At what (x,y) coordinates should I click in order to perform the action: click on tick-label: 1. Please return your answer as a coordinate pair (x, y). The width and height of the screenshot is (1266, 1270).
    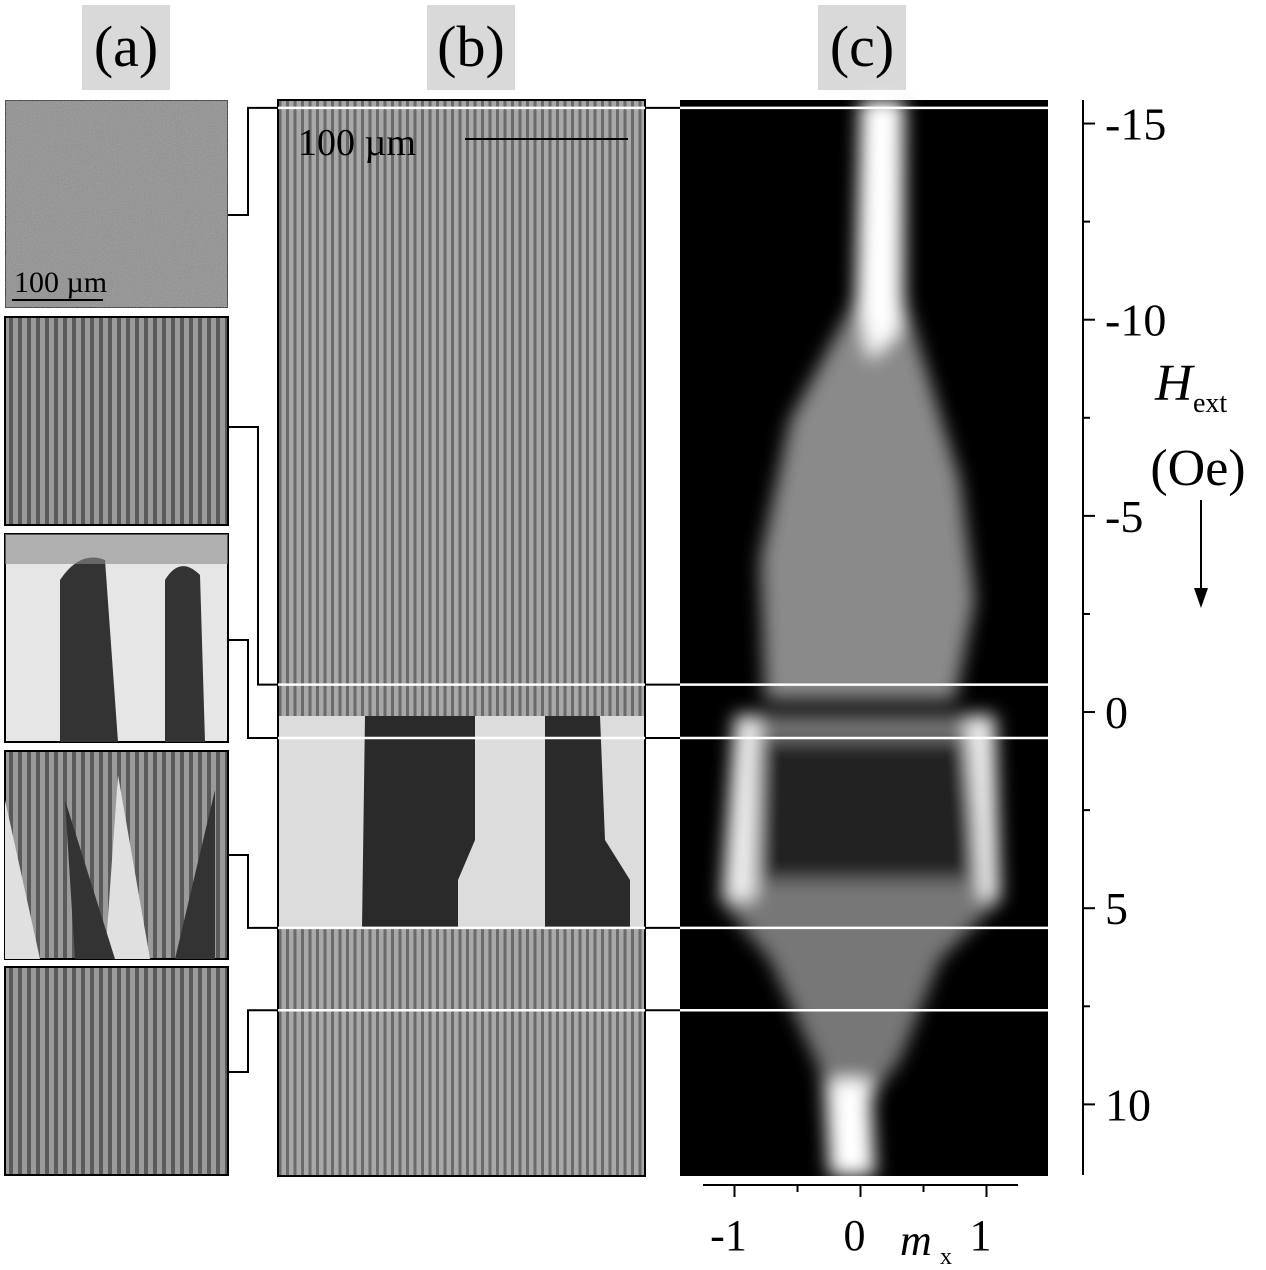
    Looking at the image, I should click on (981, 1235).